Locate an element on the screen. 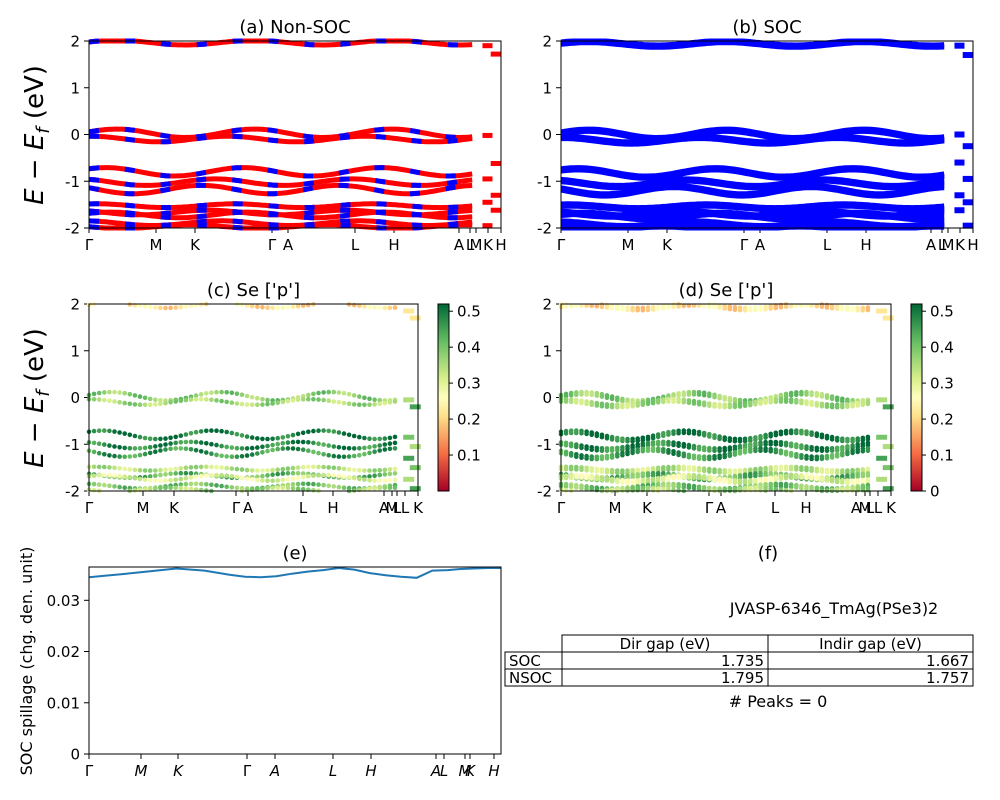 The image size is (1000, 800). colorbar-tick-label: 0 is located at coordinates (935, 492).